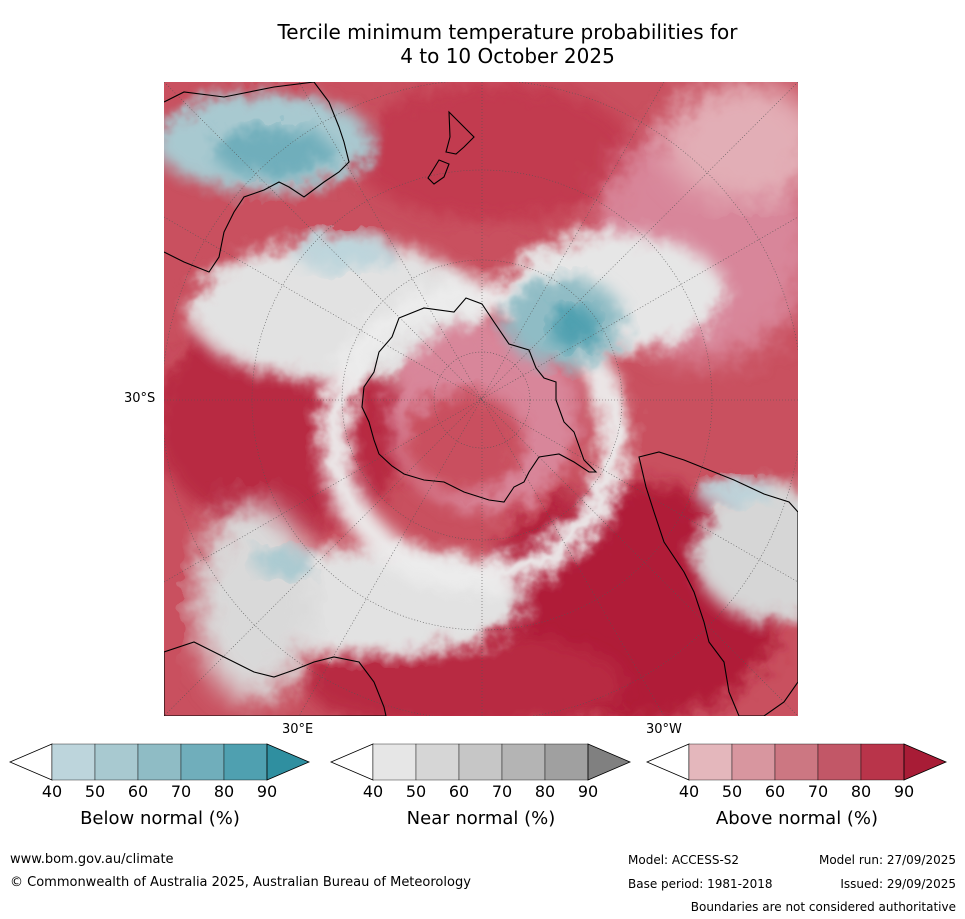 This screenshot has height=919, width=965. Describe the element at coordinates (664, 729) in the screenshot. I see `longitude-label-30w: 30°W` at that location.